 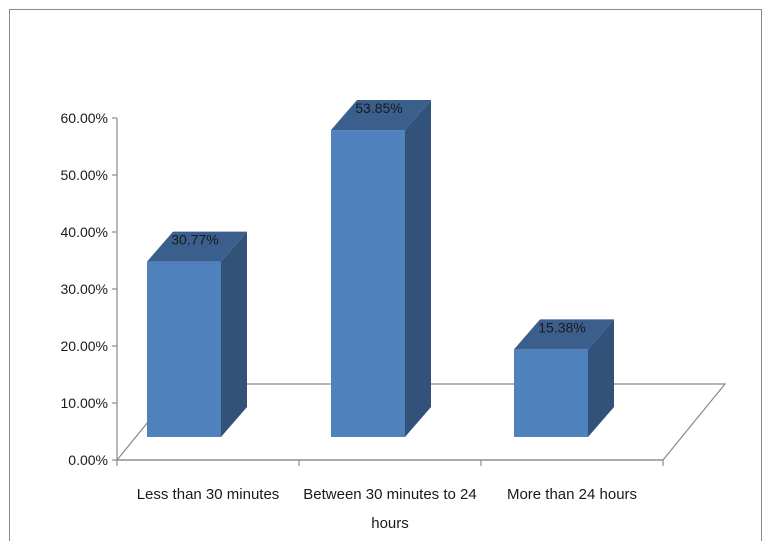 I want to click on y-tick-label: 10.00%, so click(x=84, y=403).